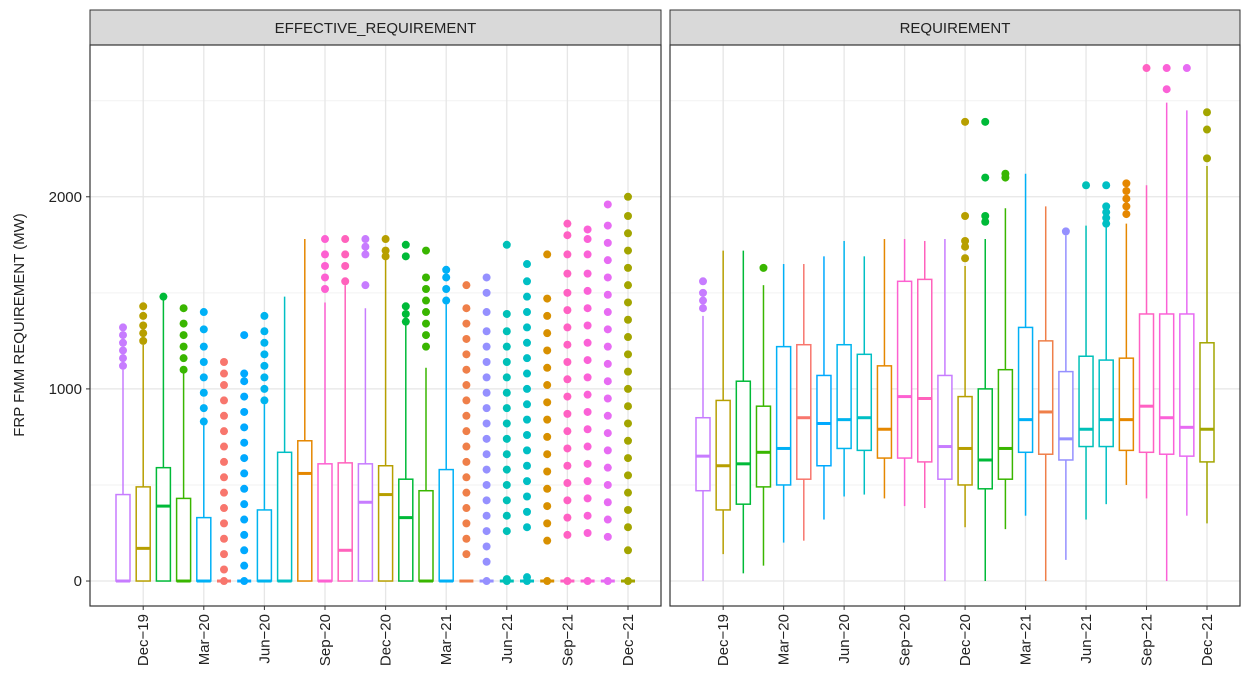 The width and height of the screenshot is (1244, 688). Describe the element at coordinates (143, 640) in the screenshot. I see `x-tick-label: Dec−19` at that location.